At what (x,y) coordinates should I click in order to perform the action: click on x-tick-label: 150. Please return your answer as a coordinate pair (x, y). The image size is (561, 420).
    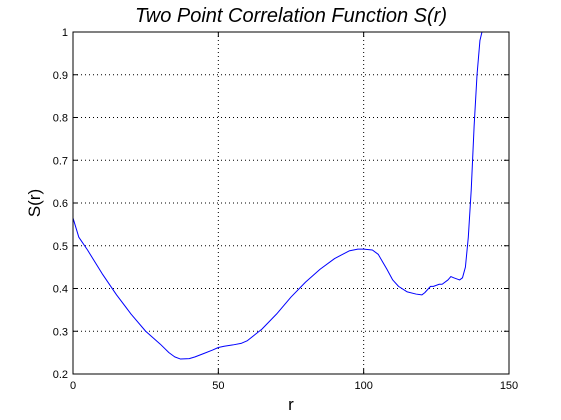
    Looking at the image, I should click on (509, 386).